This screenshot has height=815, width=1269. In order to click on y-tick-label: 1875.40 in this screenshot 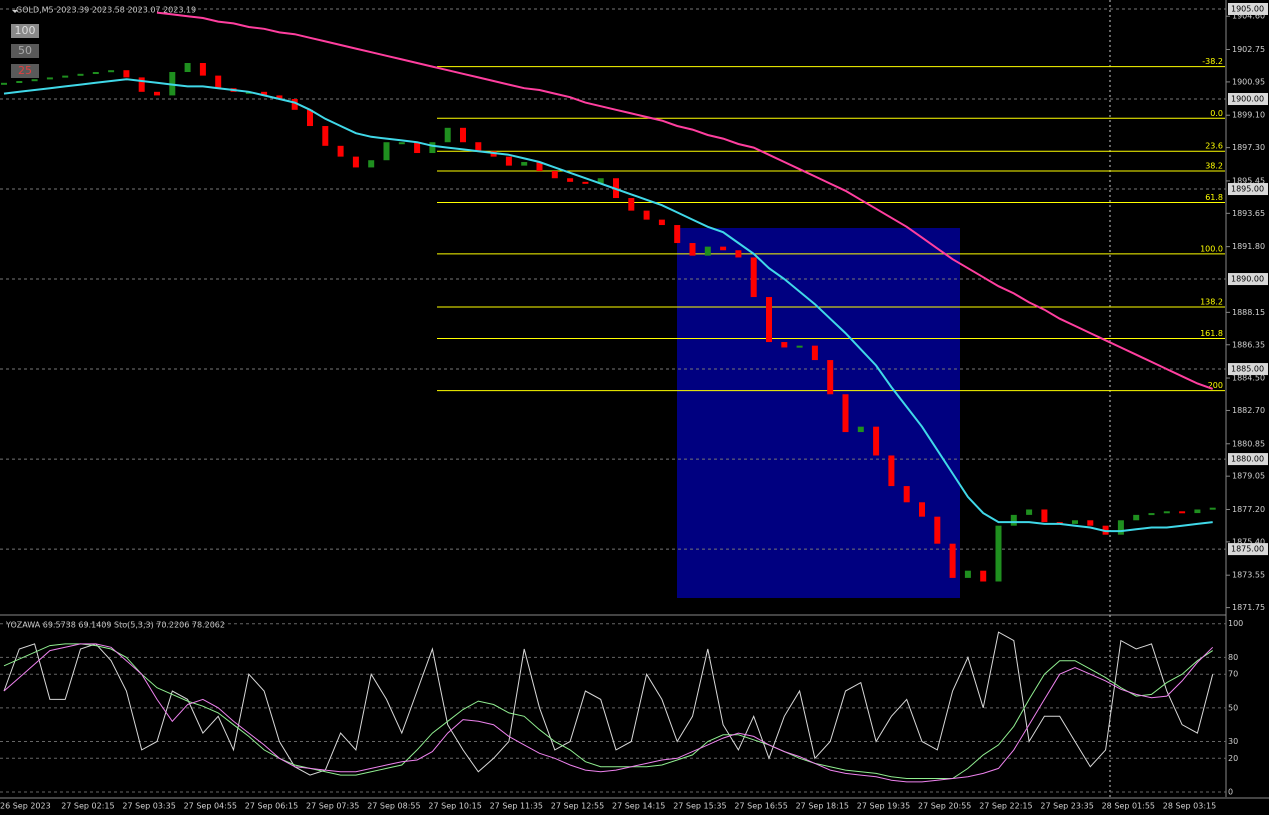, I will do `click(1248, 541)`.